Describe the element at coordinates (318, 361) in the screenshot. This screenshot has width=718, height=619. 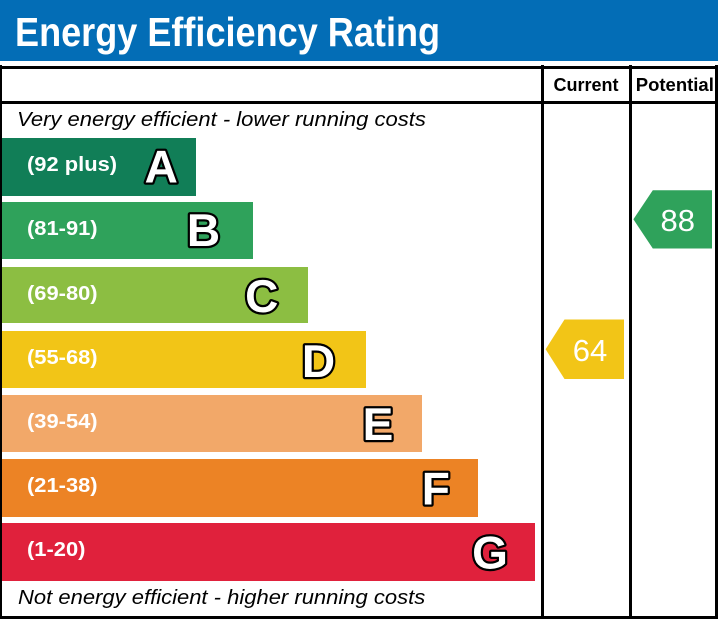
I see `svg-text: D` at that location.